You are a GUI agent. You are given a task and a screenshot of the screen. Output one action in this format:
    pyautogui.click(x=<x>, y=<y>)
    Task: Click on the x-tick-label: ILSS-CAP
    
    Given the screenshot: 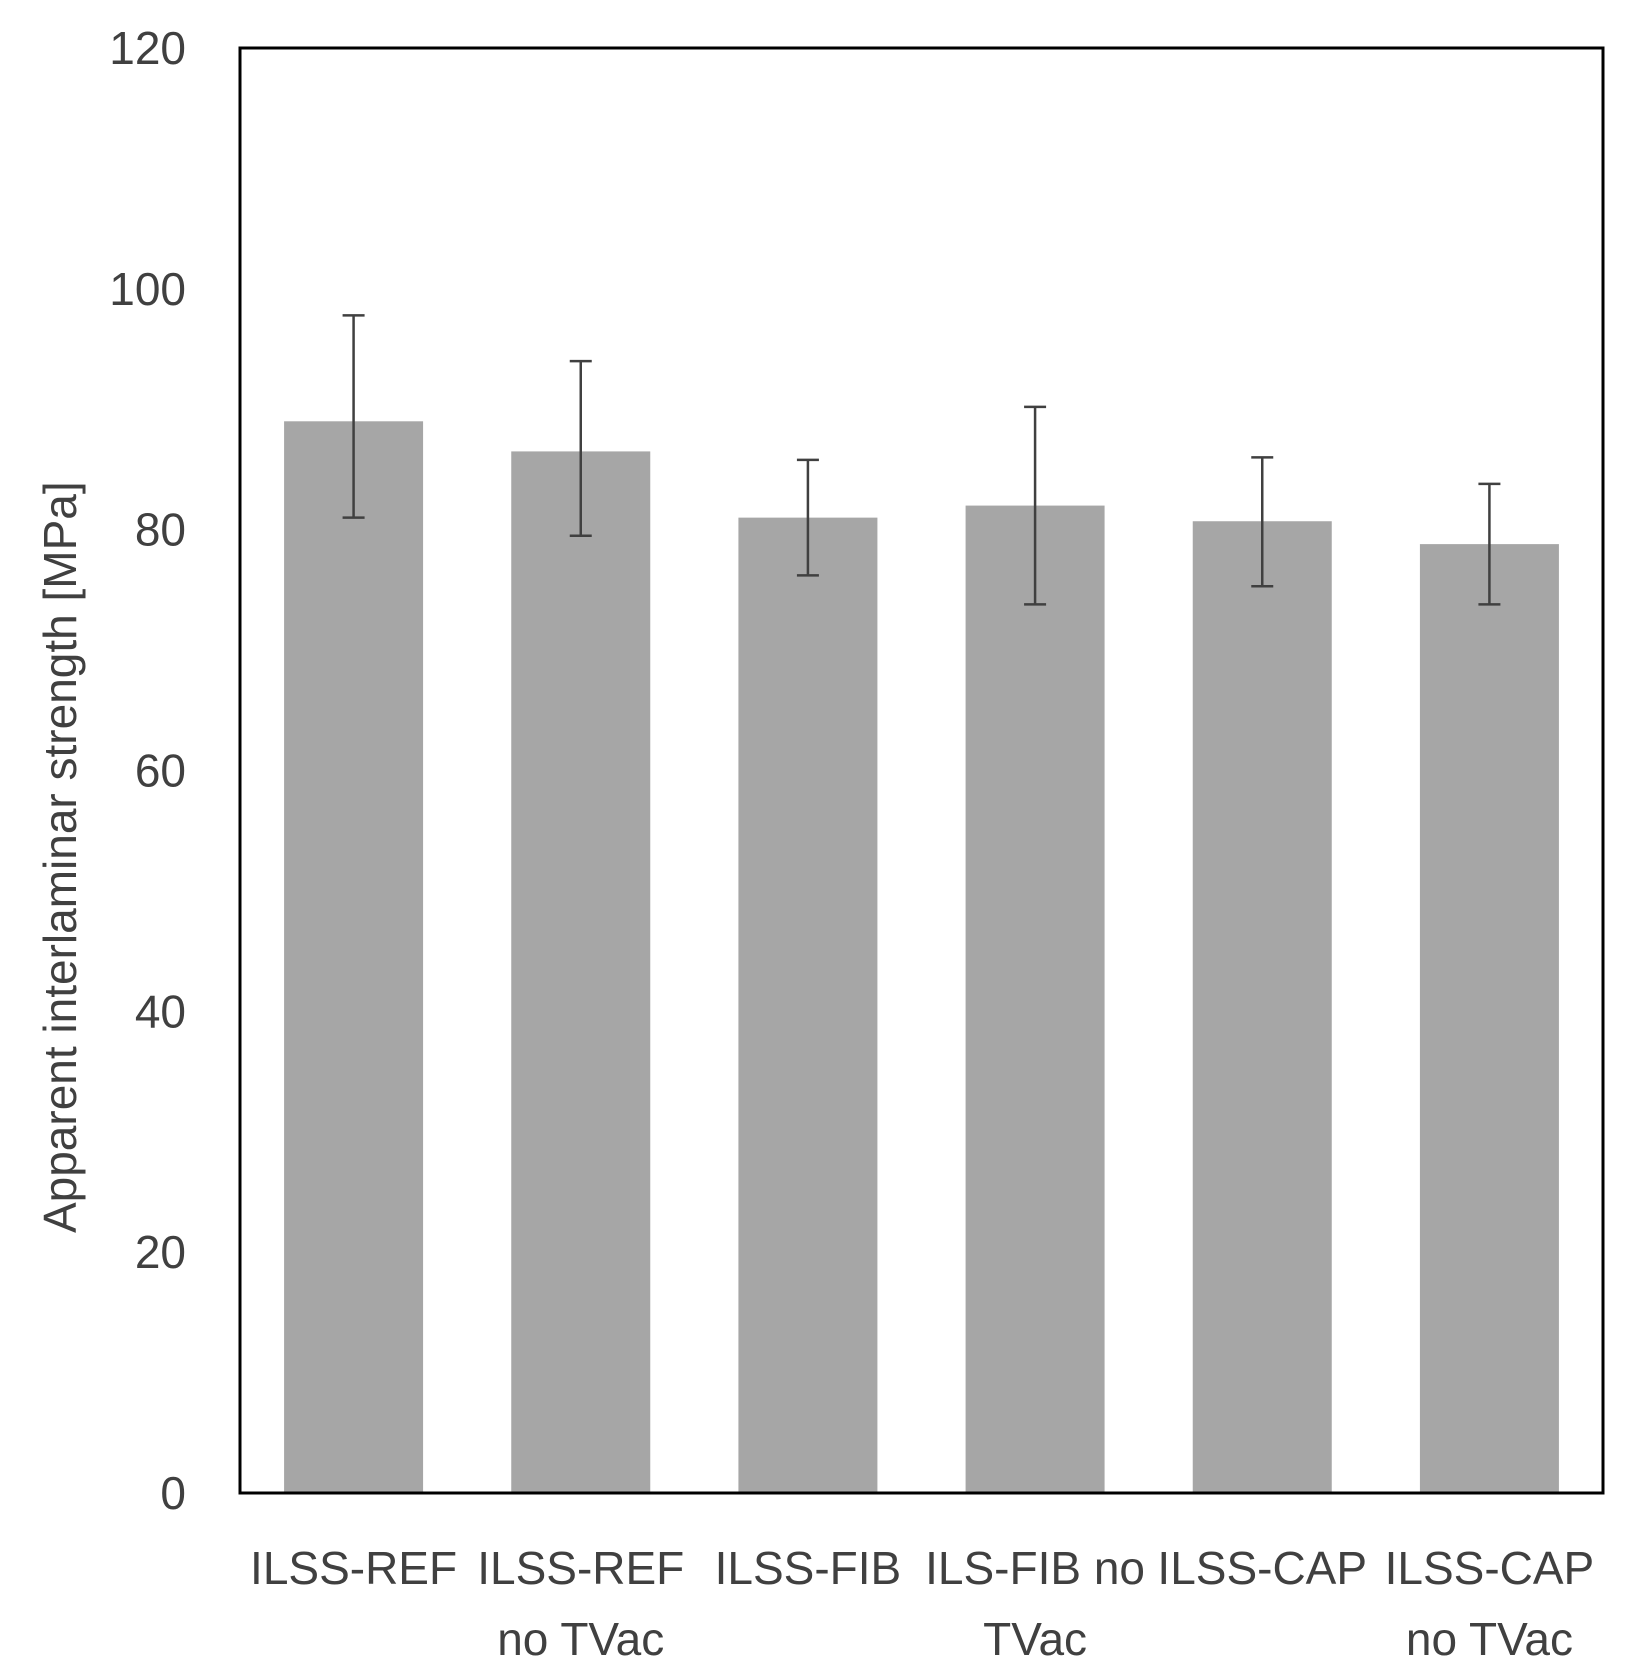 What is the action you would take?
    pyautogui.click(x=1262, y=1568)
    